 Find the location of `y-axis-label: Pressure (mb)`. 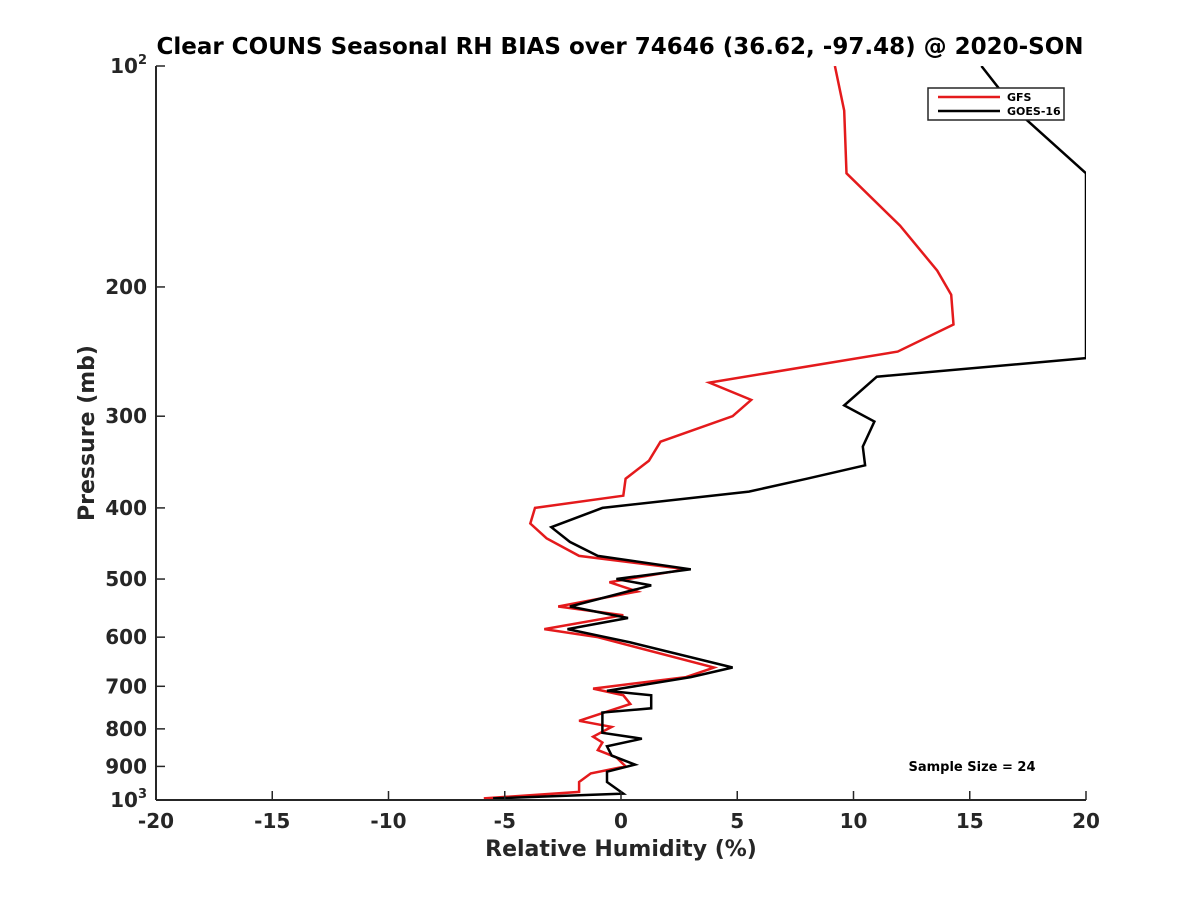

y-axis-label: Pressure (mb) is located at coordinates (87, 433).